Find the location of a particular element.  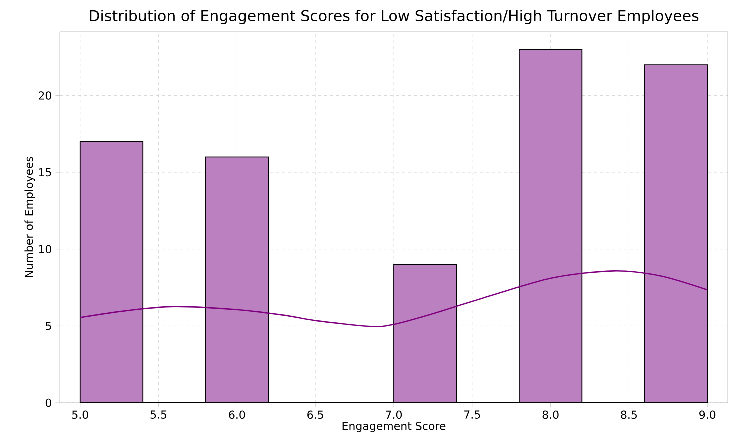

y-axis-title: Number of Employees is located at coordinates (30, 217).